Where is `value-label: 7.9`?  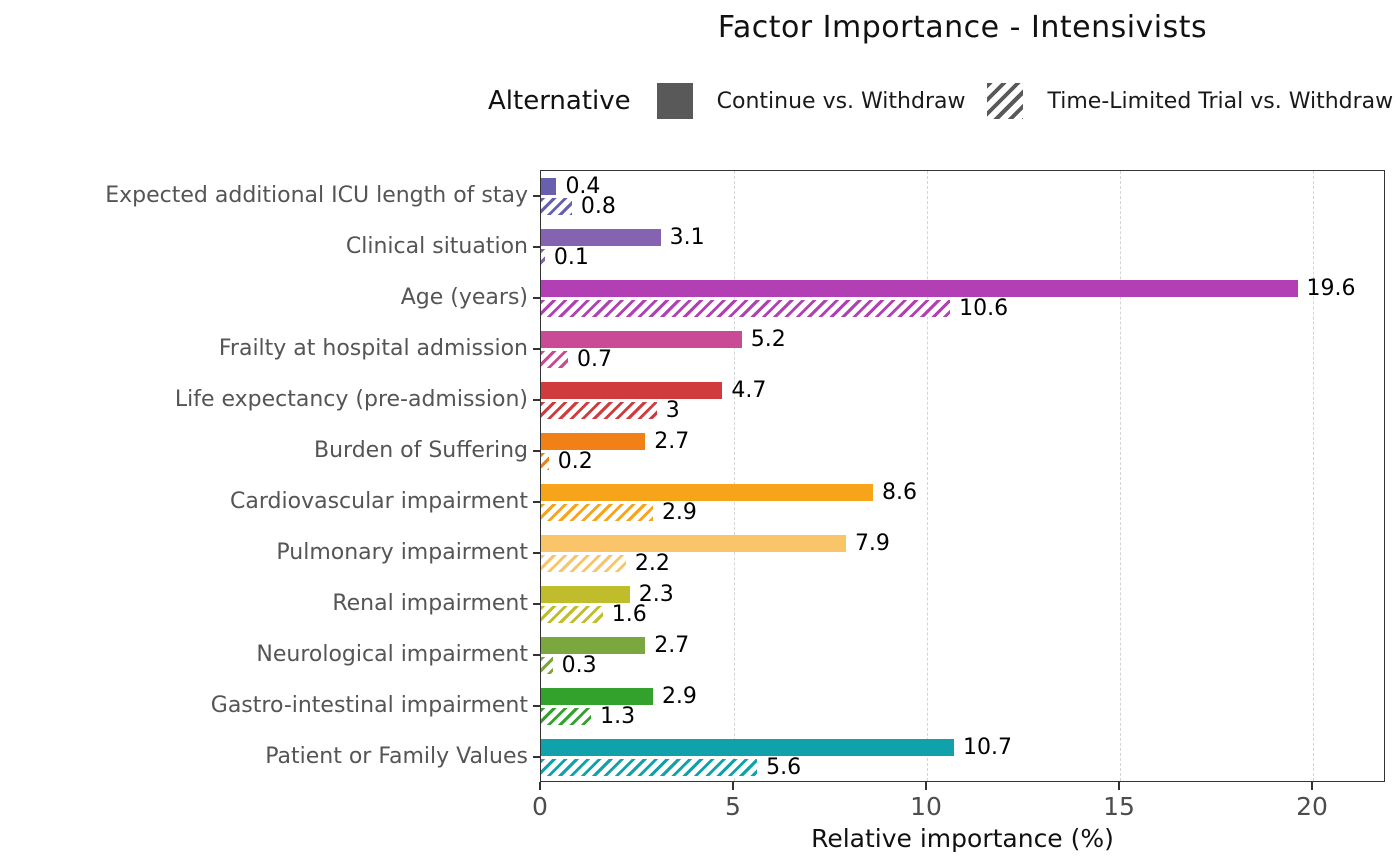
value-label: 7.9 is located at coordinates (872, 543).